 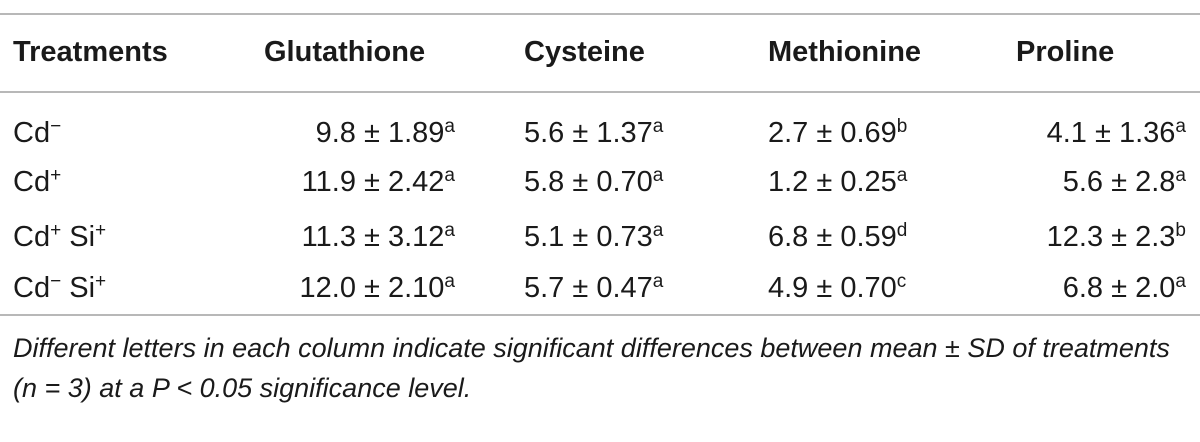 I want to click on table-cell: 5.7 ± 0.47a, so click(x=594, y=287).